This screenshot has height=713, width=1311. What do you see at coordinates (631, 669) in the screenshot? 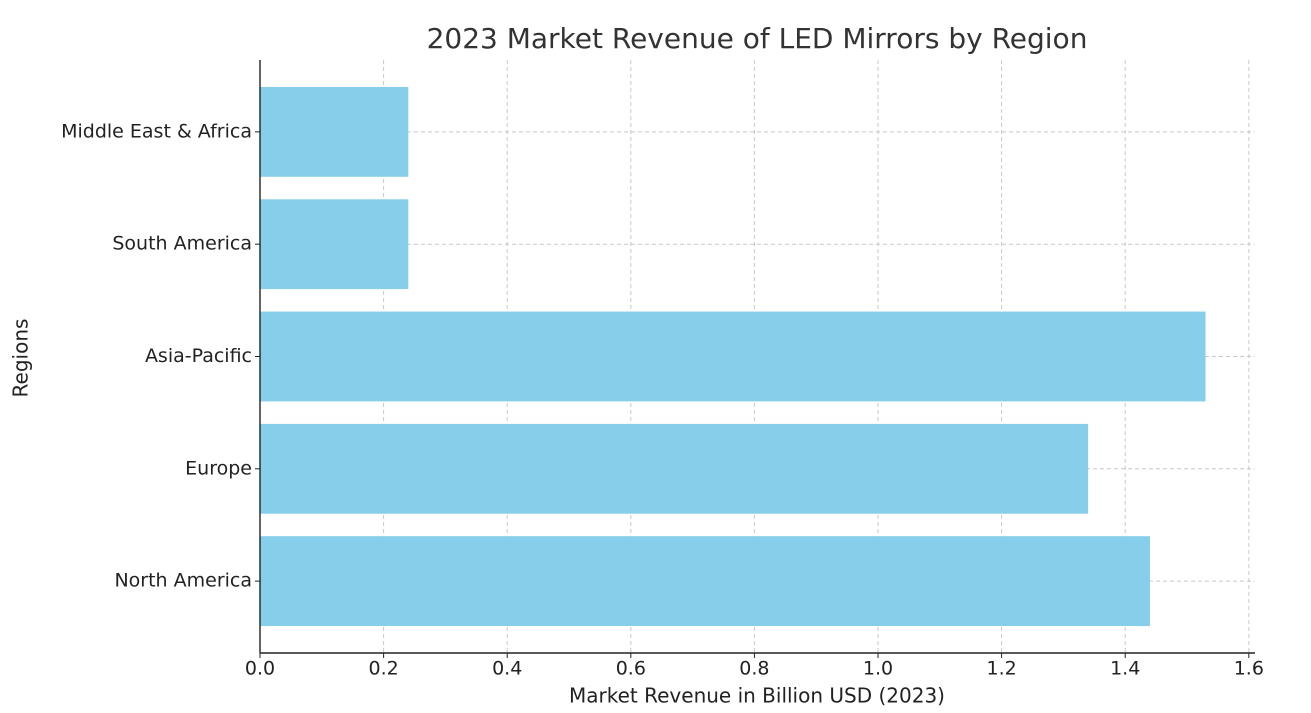
I see `x-tick-label: 0.6` at bounding box center [631, 669].